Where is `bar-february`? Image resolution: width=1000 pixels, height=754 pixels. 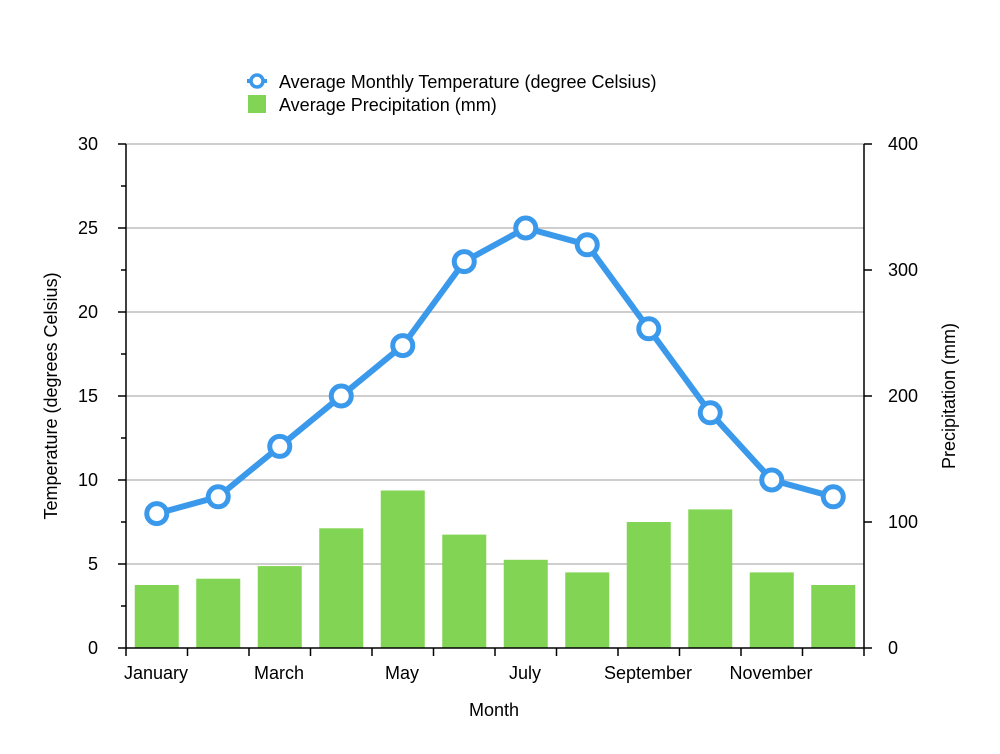 bar-february is located at coordinates (218, 613).